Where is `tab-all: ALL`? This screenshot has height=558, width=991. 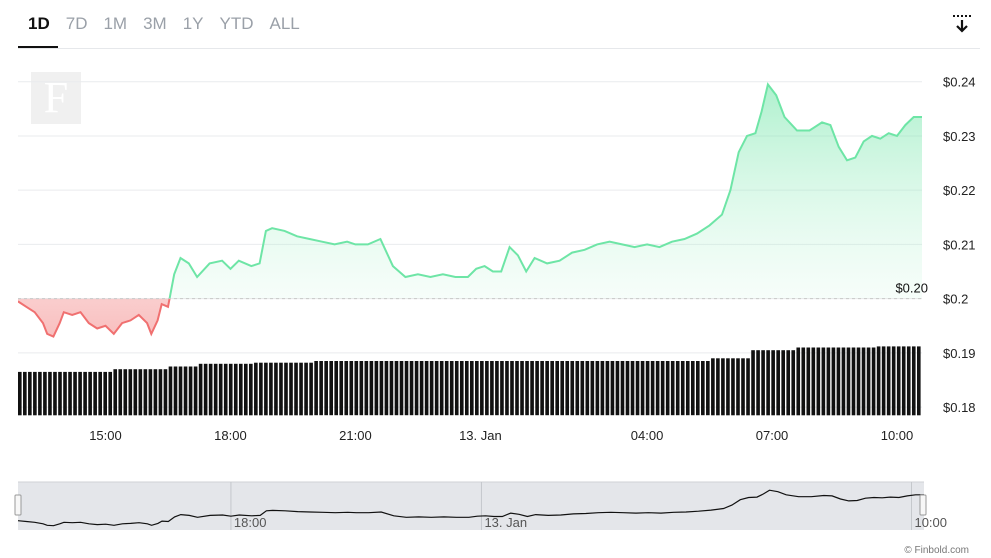
tab-all: ALL is located at coordinates (284, 23).